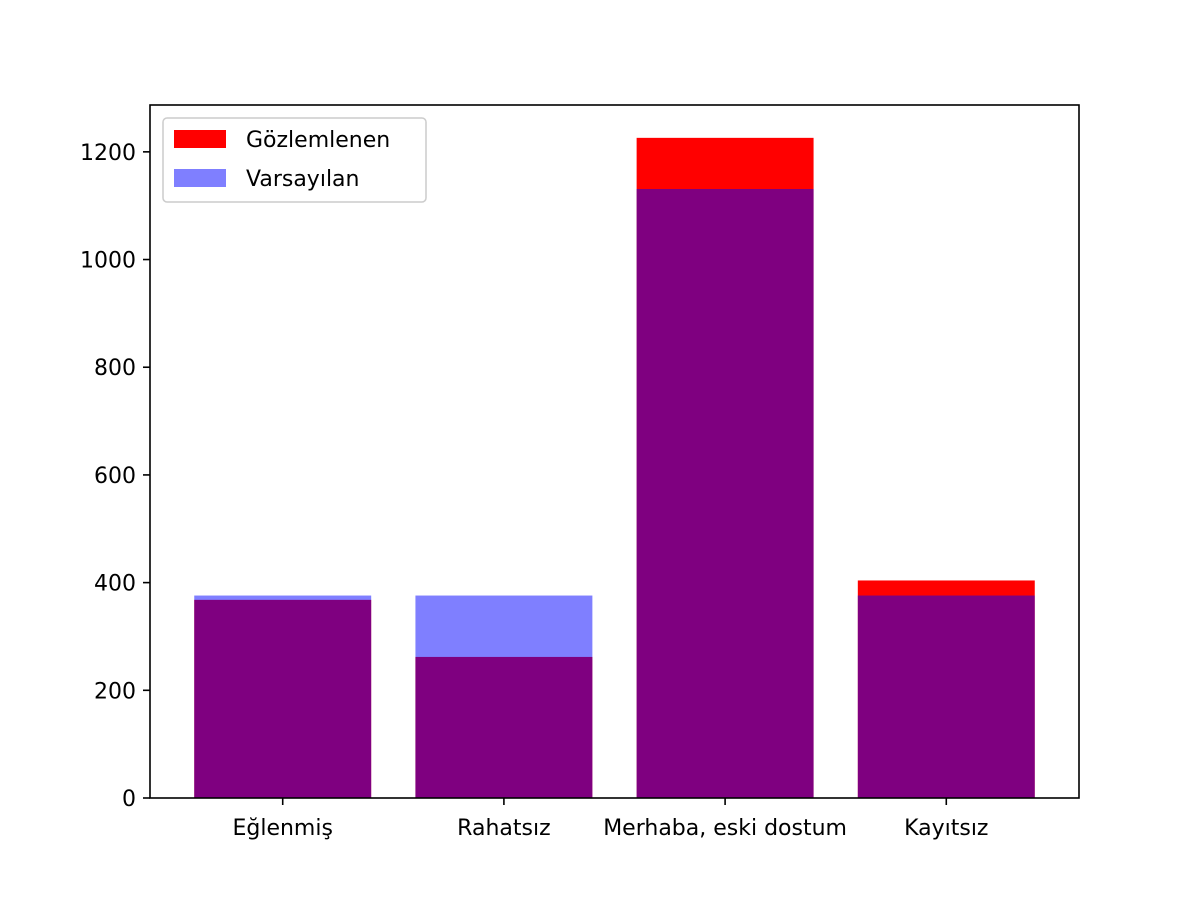 The height and width of the screenshot is (900, 1200). Describe the element at coordinates (115, 368) in the screenshot. I see `y-tick-label: 800` at that location.